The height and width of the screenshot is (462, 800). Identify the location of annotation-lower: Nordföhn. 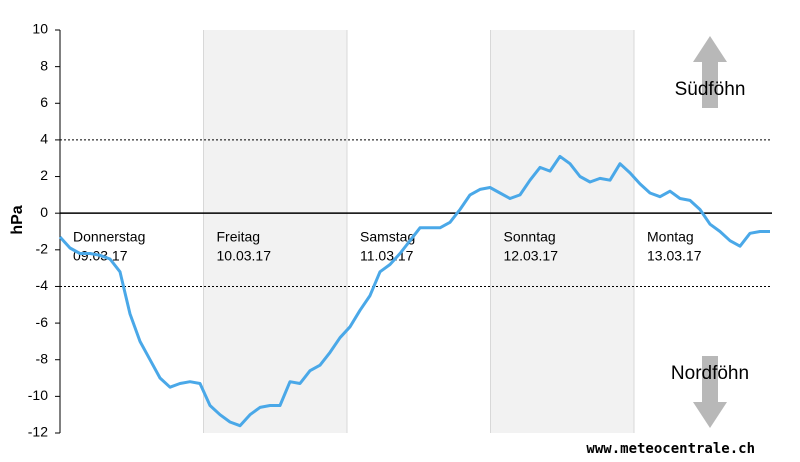
(710, 373).